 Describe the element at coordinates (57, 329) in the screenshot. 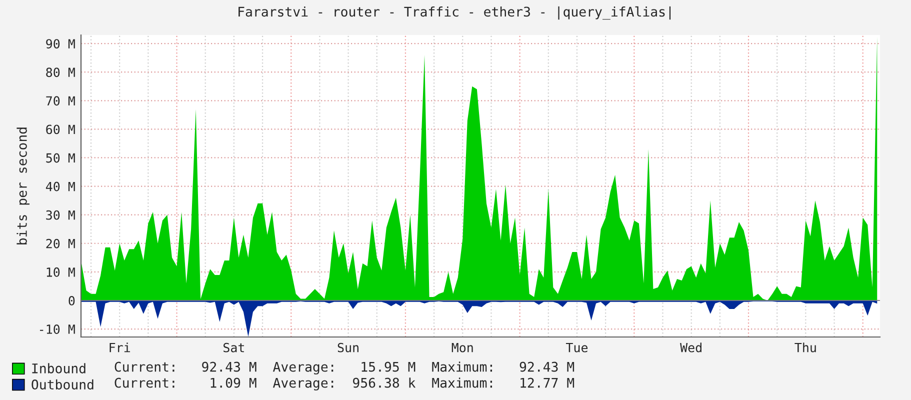

I see `y-tick-label: -10 M` at that location.